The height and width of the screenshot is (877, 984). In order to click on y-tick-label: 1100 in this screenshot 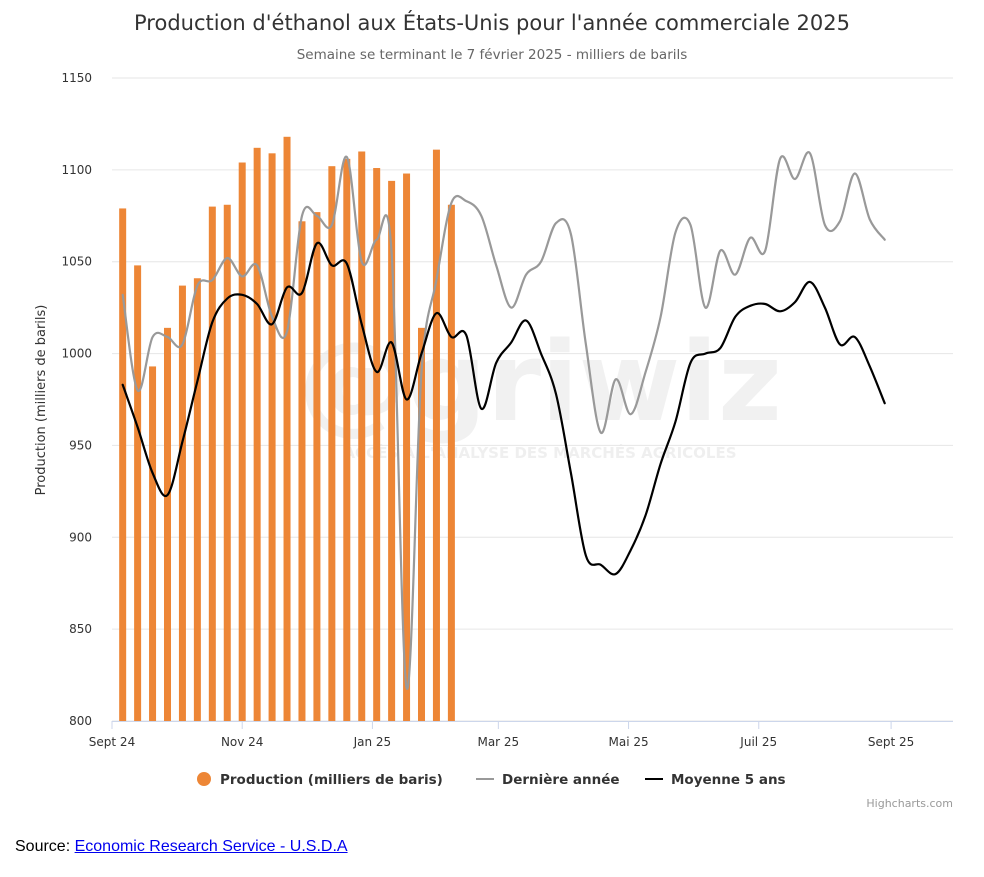, I will do `click(76, 170)`.